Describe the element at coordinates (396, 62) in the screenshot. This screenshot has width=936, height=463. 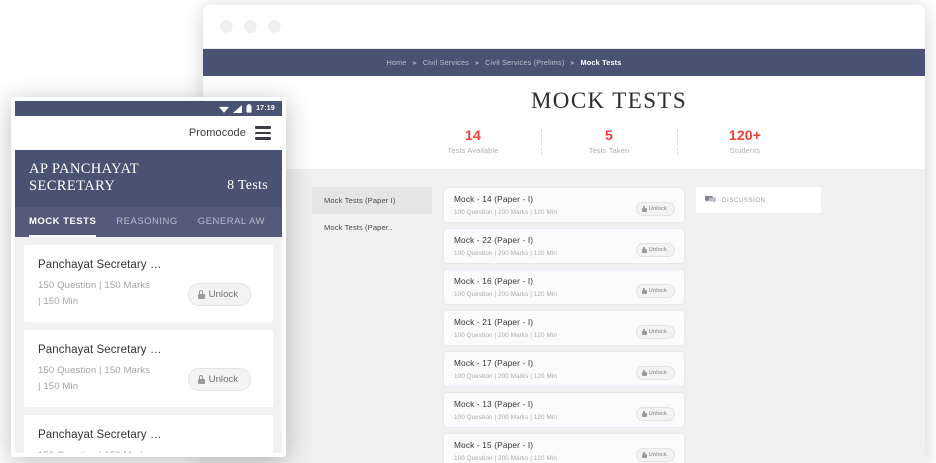
I see `breadcrumb-item-home: Home` at that location.